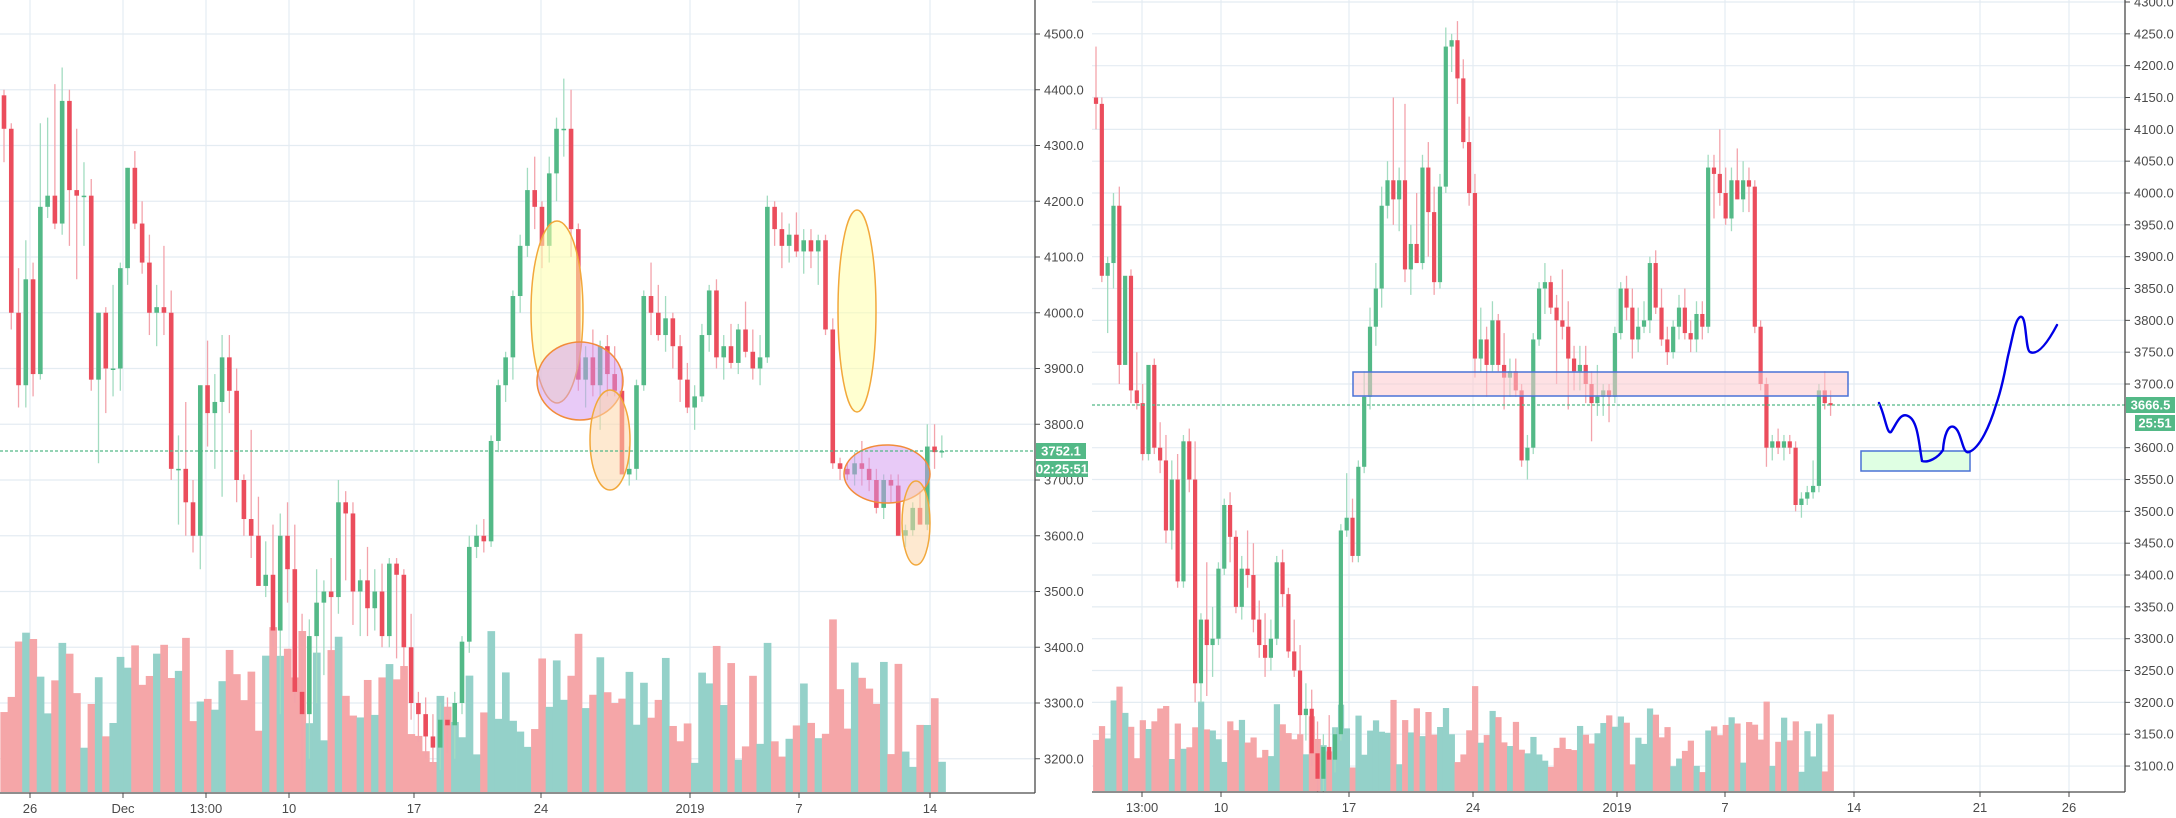 This screenshot has width=2176, height=818. Describe the element at coordinates (1968, 389) in the screenshot. I see `projection-curve` at that location.